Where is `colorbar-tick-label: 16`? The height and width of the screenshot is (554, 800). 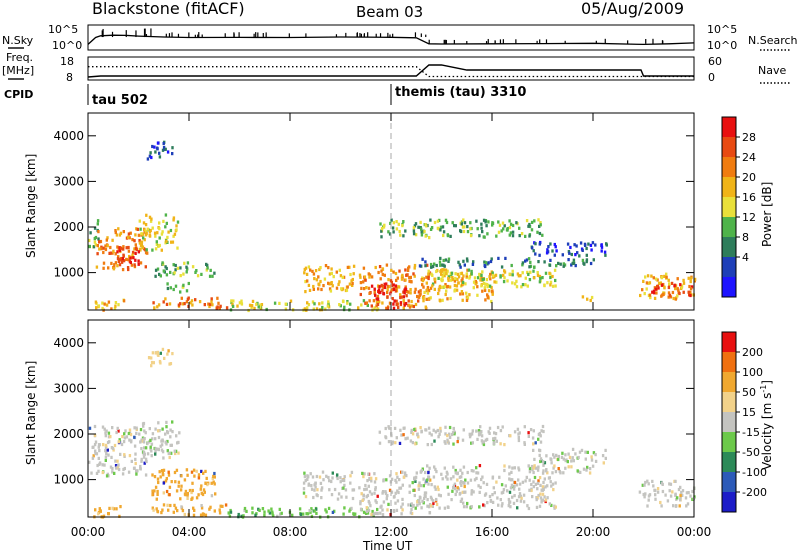
colorbar-tick-label: 16 is located at coordinates (749, 197).